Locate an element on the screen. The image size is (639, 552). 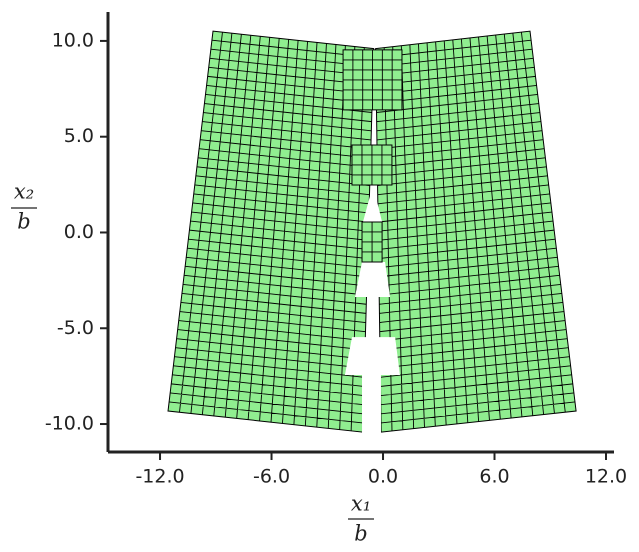
y-tick-label: 5.0 is located at coordinates (79, 136).